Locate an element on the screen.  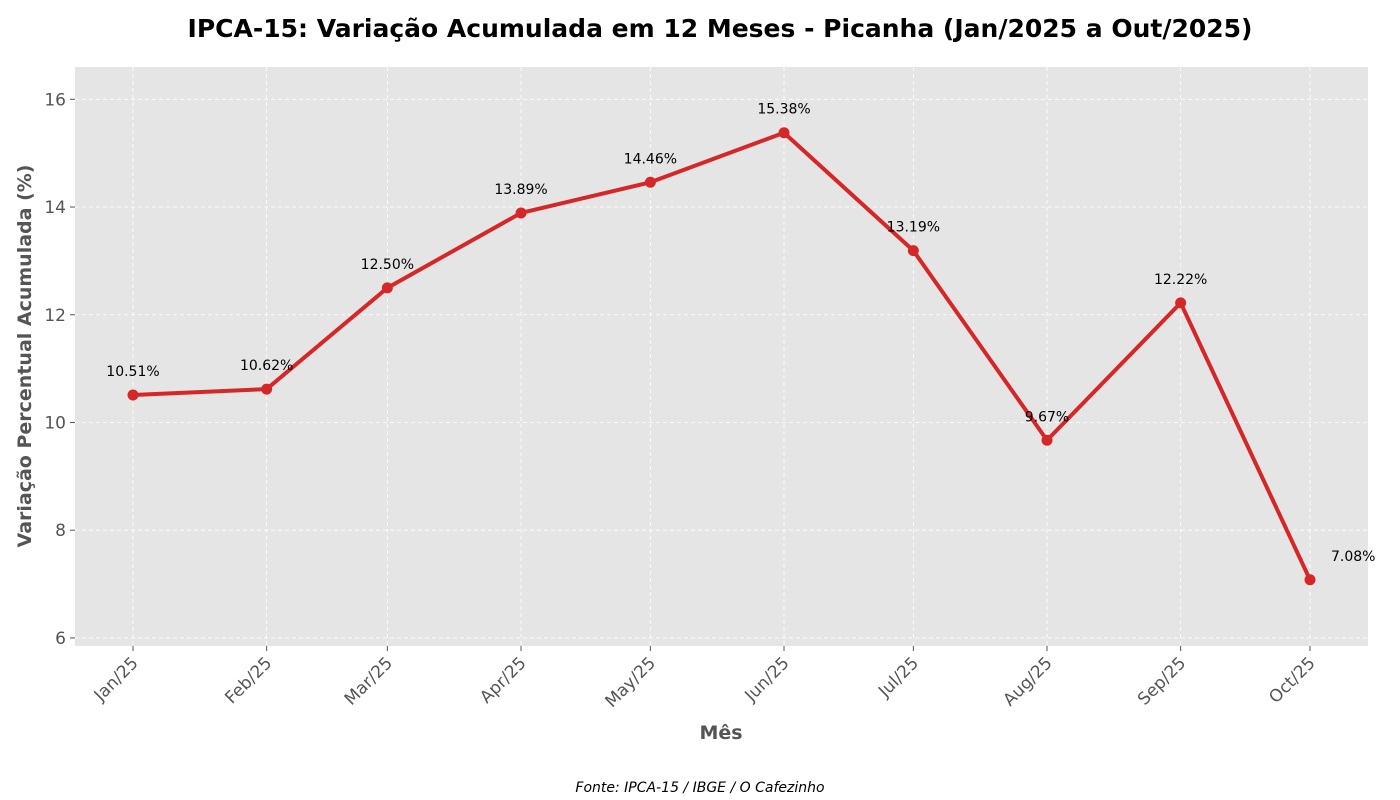
data-label: 12.50% is located at coordinates (387, 265).